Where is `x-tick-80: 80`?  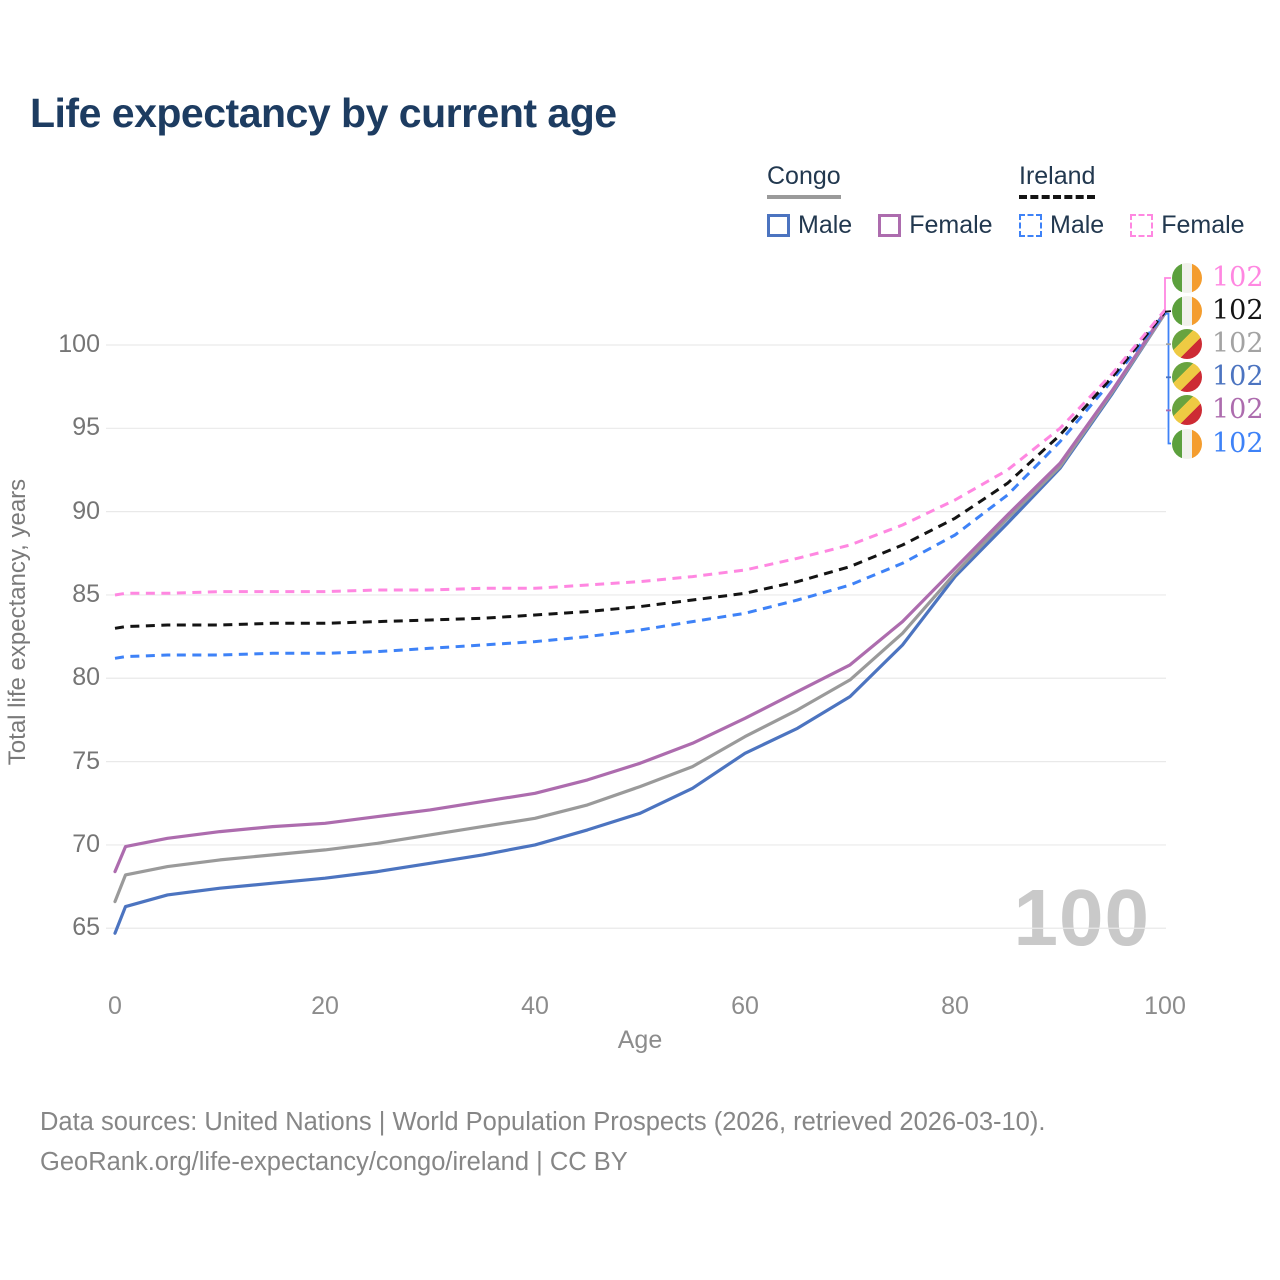 x-tick-80: 80 is located at coordinates (955, 1006).